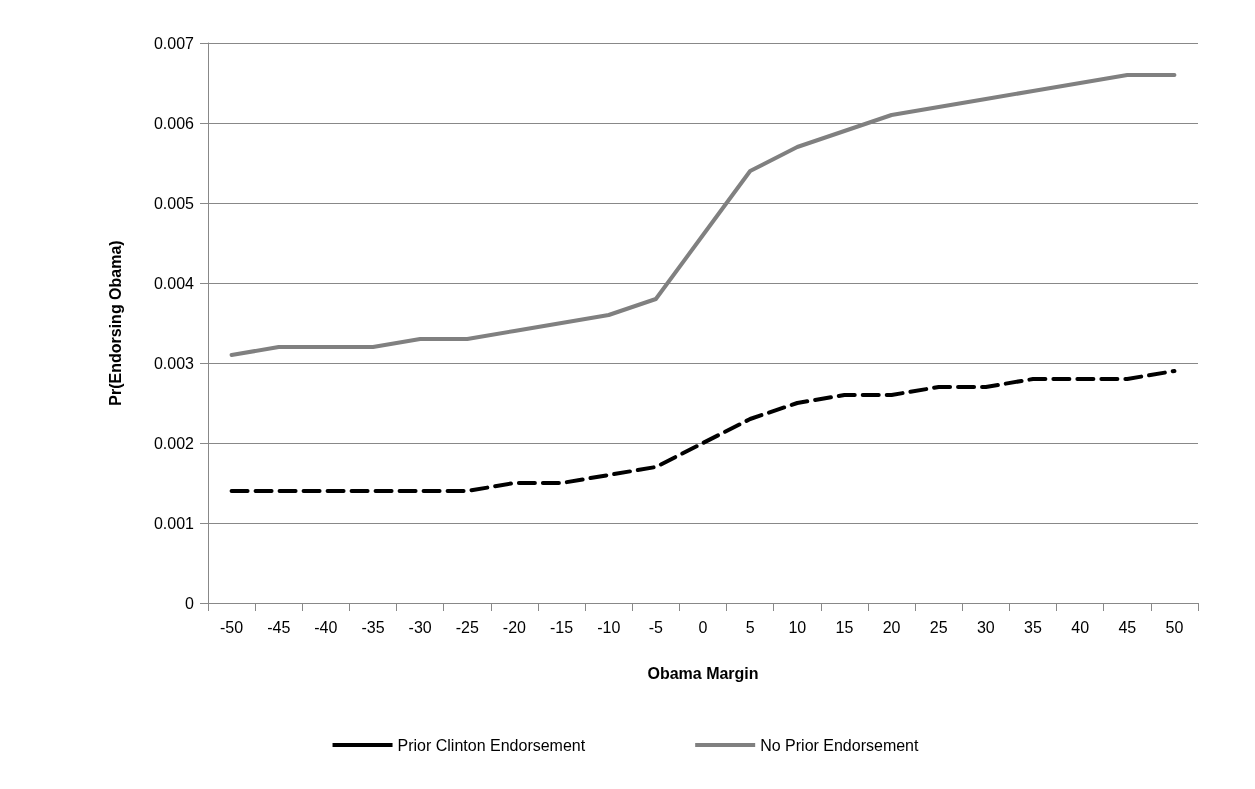 The height and width of the screenshot is (789, 1255). Describe the element at coordinates (891, 627) in the screenshot. I see `x-tick-label: 20` at that location.